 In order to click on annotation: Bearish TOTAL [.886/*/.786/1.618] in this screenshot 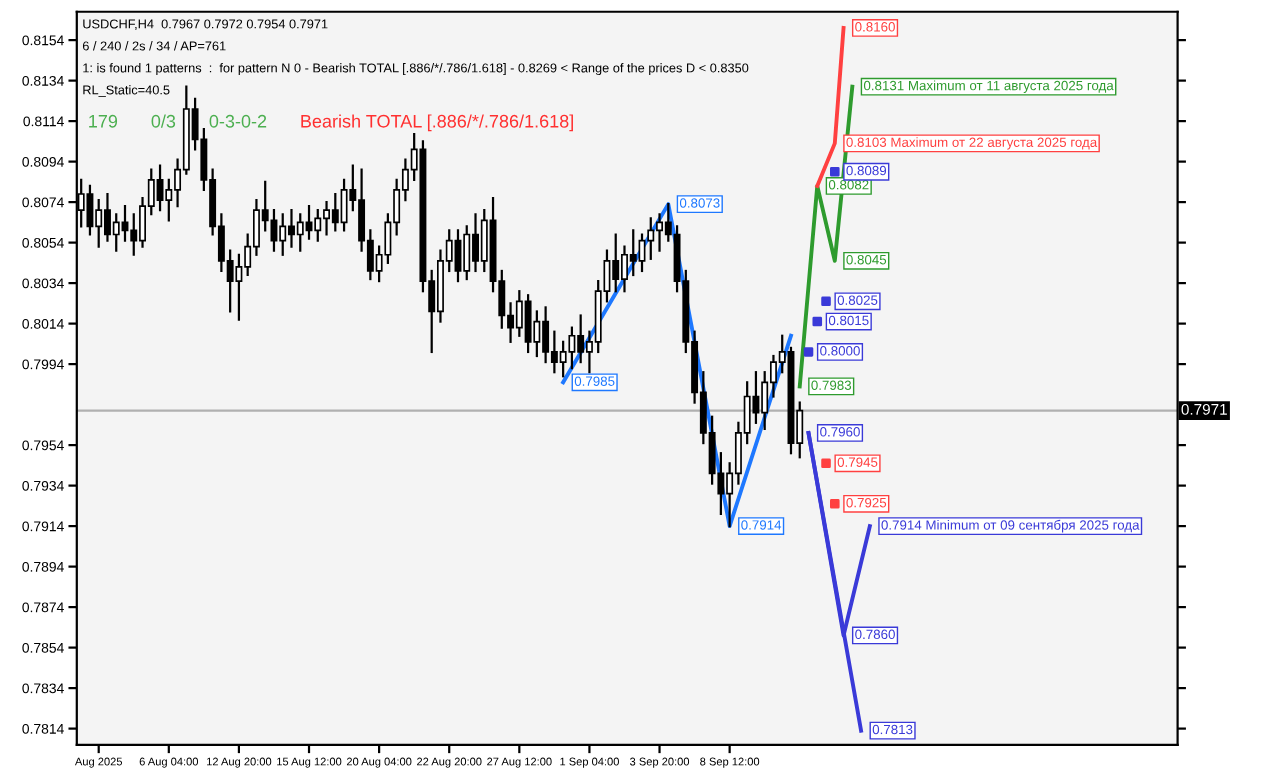, I will do `click(437, 123)`.